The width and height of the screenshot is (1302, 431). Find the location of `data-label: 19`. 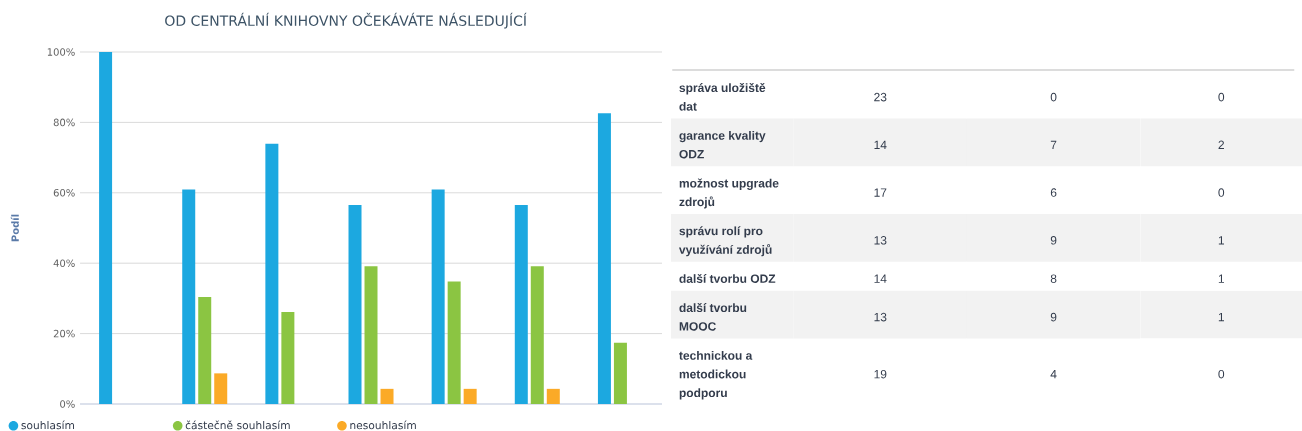

data-label: 19 is located at coordinates (880, 374).